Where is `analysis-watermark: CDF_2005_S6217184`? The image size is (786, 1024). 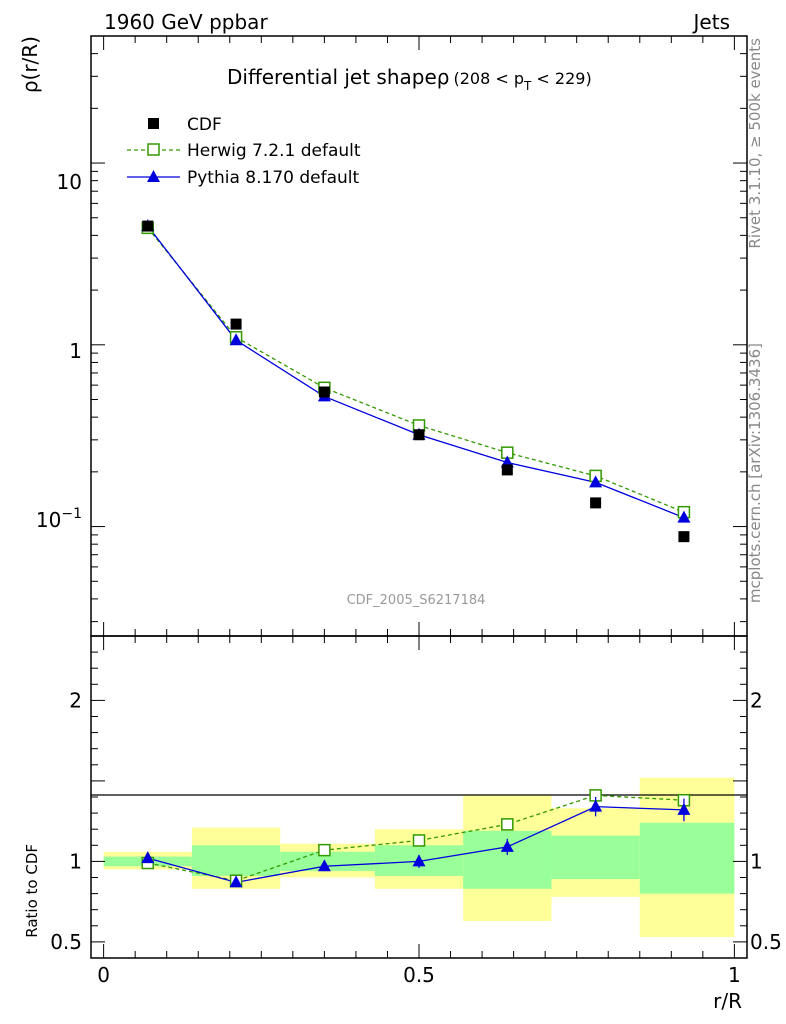 analysis-watermark: CDF_2005_S6217184 is located at coordinates (416, 600).